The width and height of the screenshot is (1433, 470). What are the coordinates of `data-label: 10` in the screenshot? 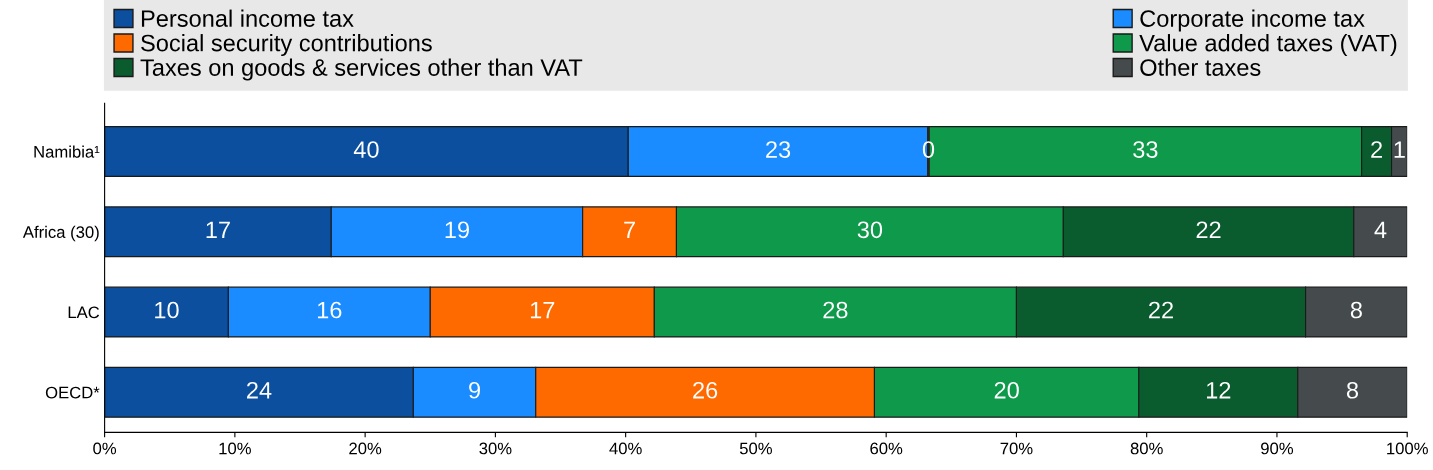 It's located at (167, 310).